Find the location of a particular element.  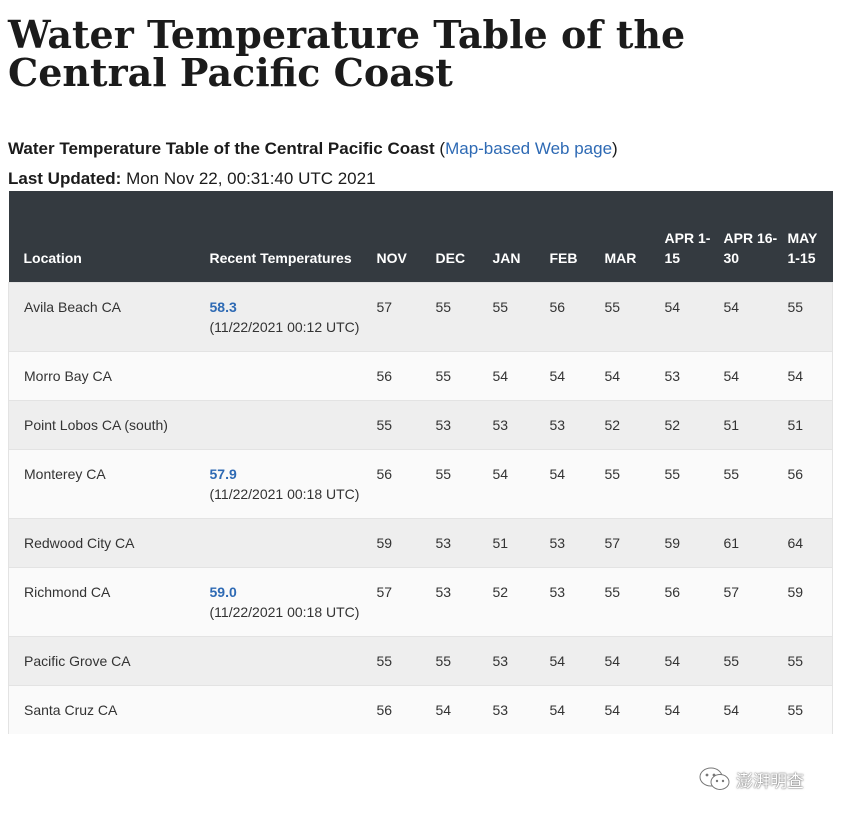

header-month: NOV is located at coordinates (402, 237).